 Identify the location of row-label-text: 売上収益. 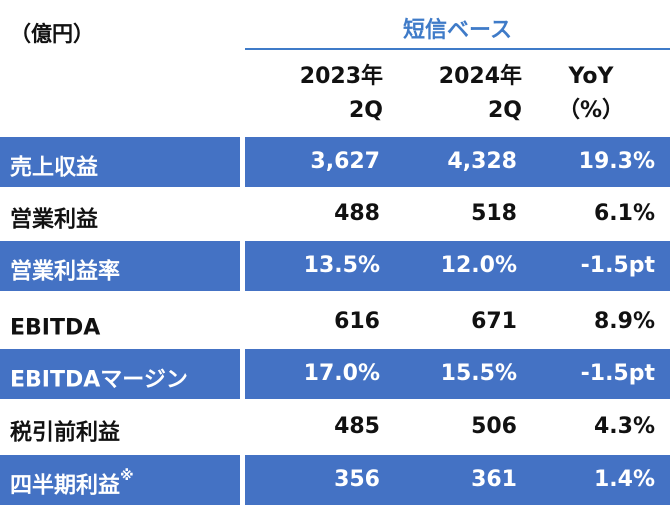
(54, 168).